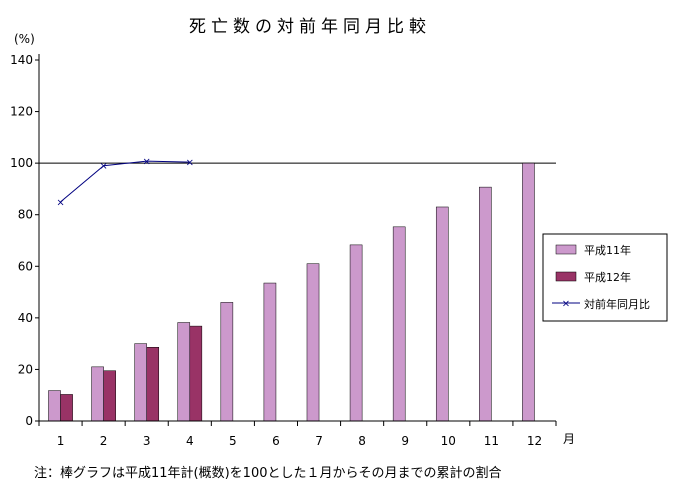 This screenshot has width=675, height=490. I want to click on y-tick-label-120: 120, so click(21, 112).